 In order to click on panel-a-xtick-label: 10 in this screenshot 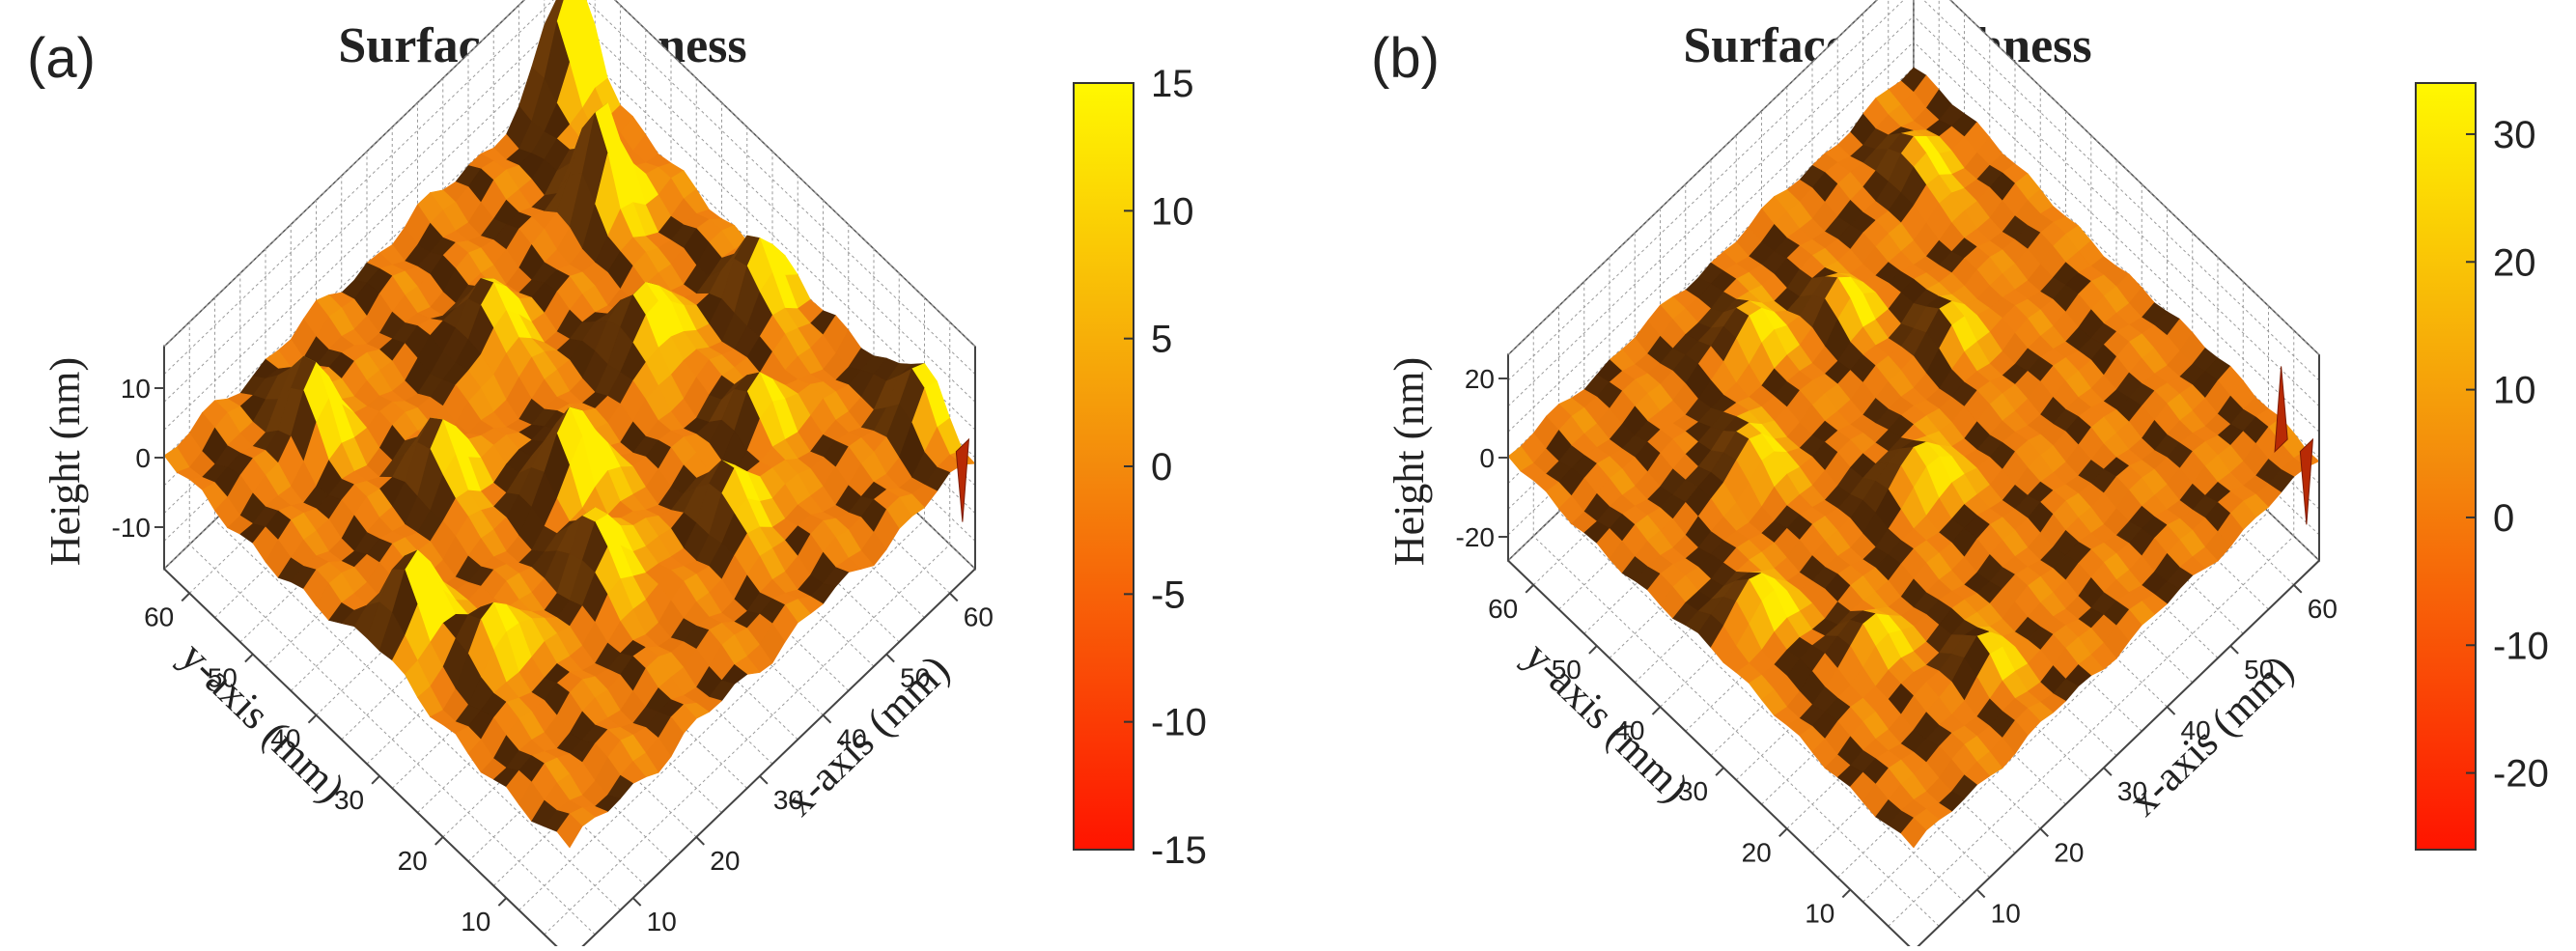, I will do `click(662, 922)`.